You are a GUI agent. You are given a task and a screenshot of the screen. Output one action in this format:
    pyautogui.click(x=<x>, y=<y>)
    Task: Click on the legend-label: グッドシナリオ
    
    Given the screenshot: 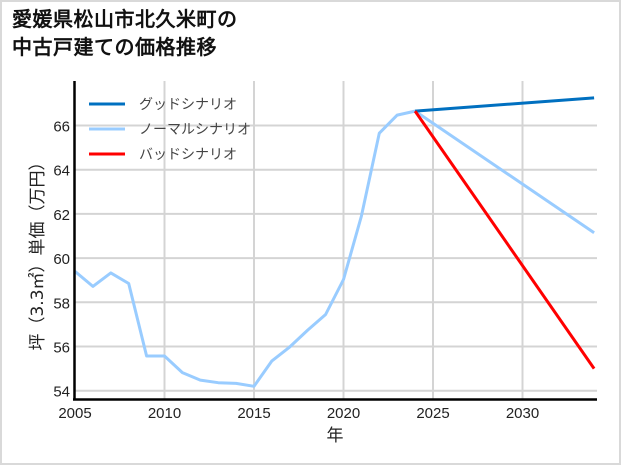 What is the action you would take?
    pyautogui.click(x=188, y=105)
    